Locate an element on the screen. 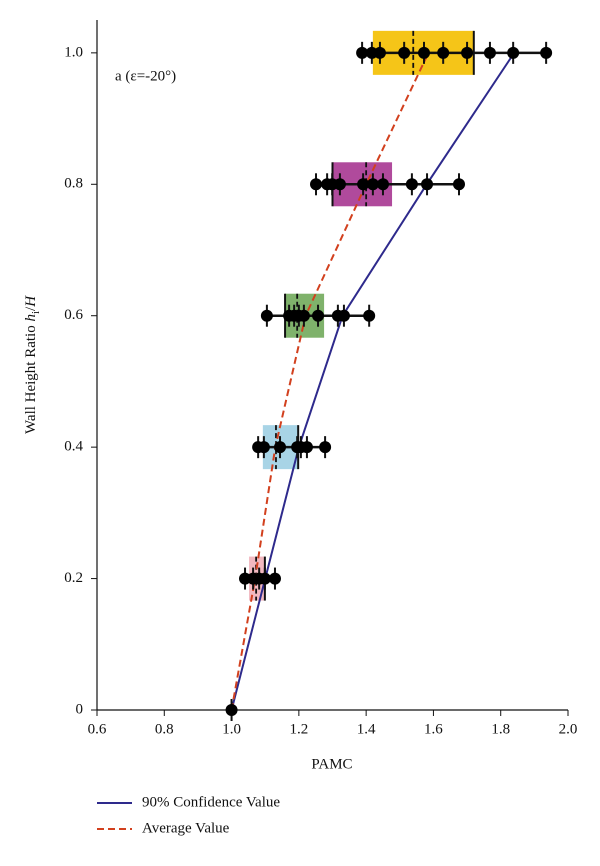 Image resolution: width=600 pixels, height=866 pixels. x-axis-label: PAMC is located at coordinates (331, 764).